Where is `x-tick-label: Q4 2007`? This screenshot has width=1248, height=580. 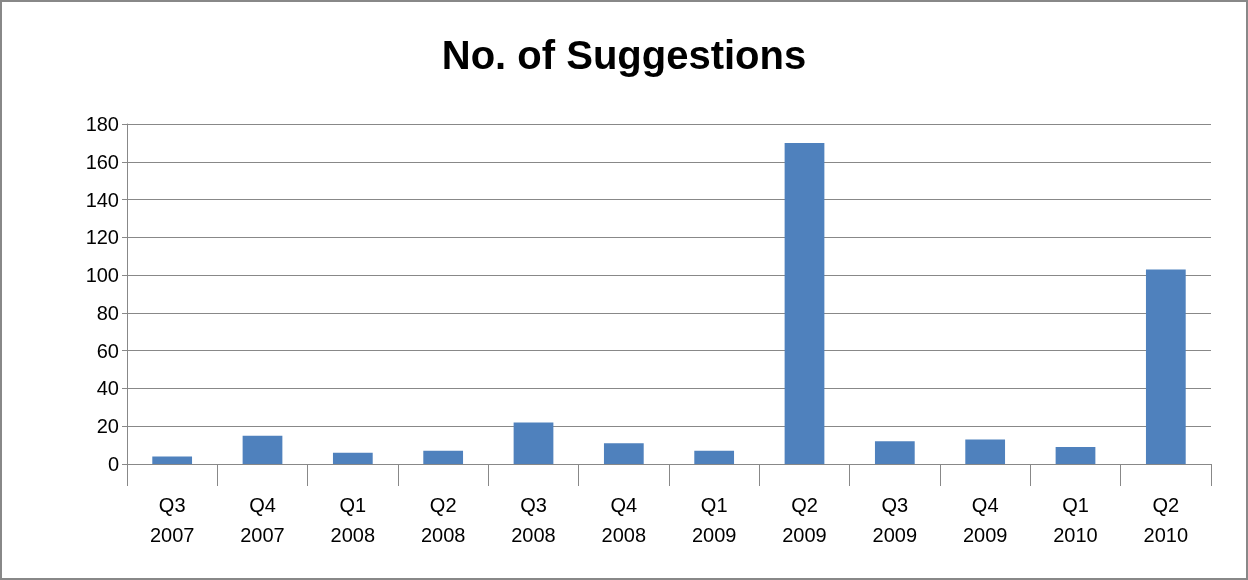 x-tick-label: Q4 2007 is located at coordinates (262, 520).